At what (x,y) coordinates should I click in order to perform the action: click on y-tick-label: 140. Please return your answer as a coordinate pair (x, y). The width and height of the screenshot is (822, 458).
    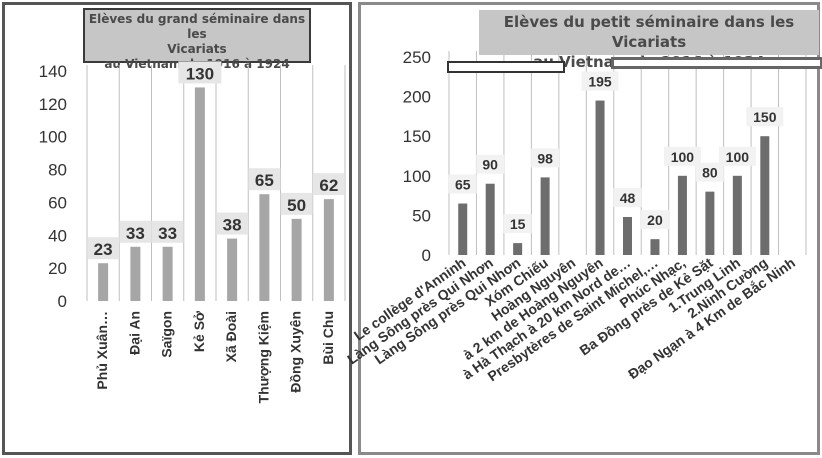
    Looking at the image, I should click on (53, 71).